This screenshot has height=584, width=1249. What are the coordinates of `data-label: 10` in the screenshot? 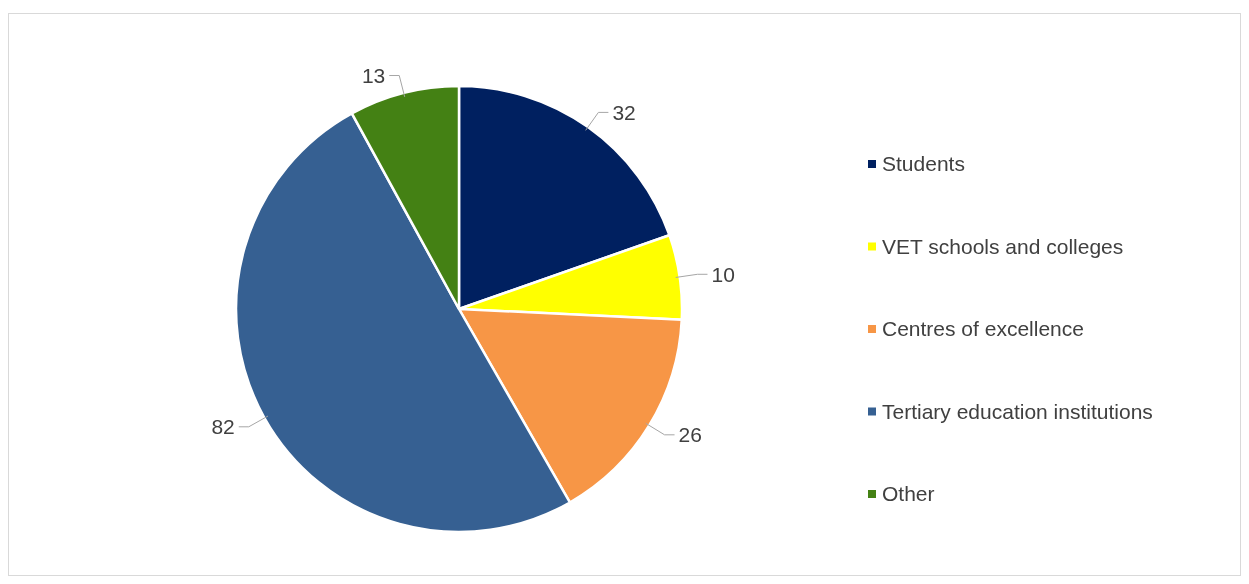 It's located at (723, 274).